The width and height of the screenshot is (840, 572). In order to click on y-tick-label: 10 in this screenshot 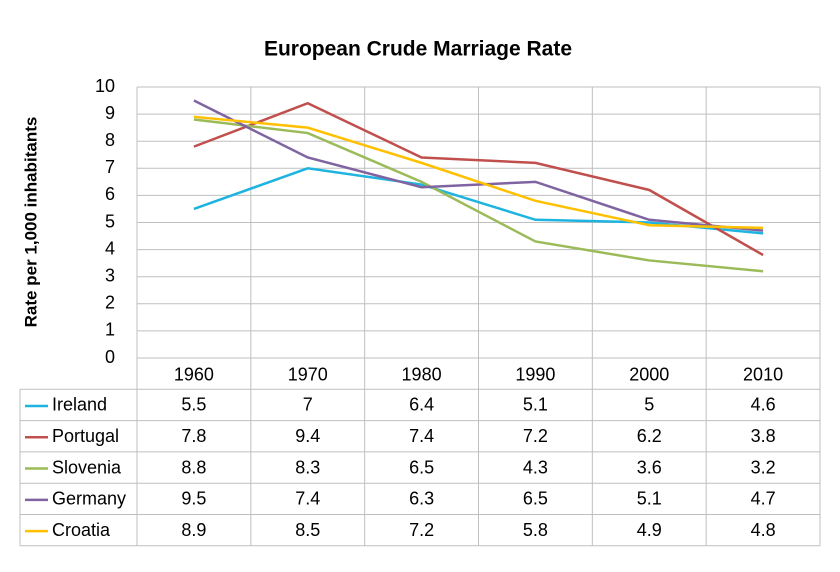, I will do `click(105, 86)`.